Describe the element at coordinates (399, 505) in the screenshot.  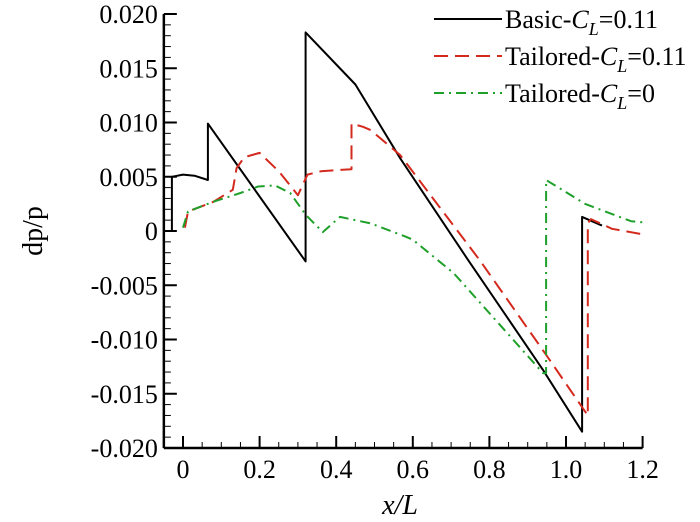
I see `x-axis-label: x/L` at that location.